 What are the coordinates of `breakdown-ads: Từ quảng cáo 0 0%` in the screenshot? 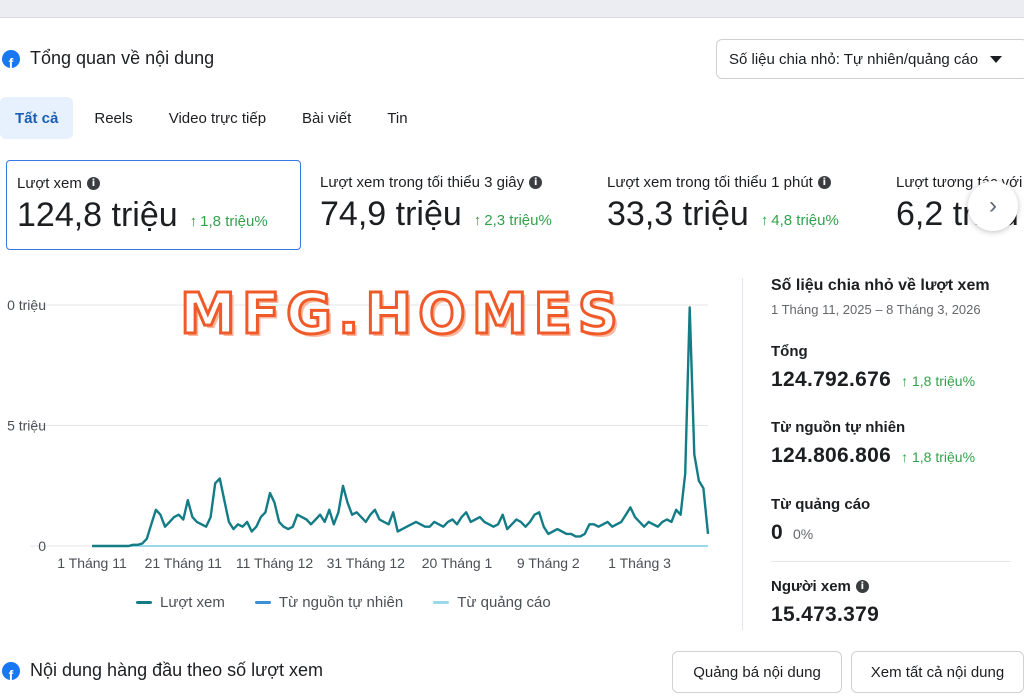 It's located at (820, 520).